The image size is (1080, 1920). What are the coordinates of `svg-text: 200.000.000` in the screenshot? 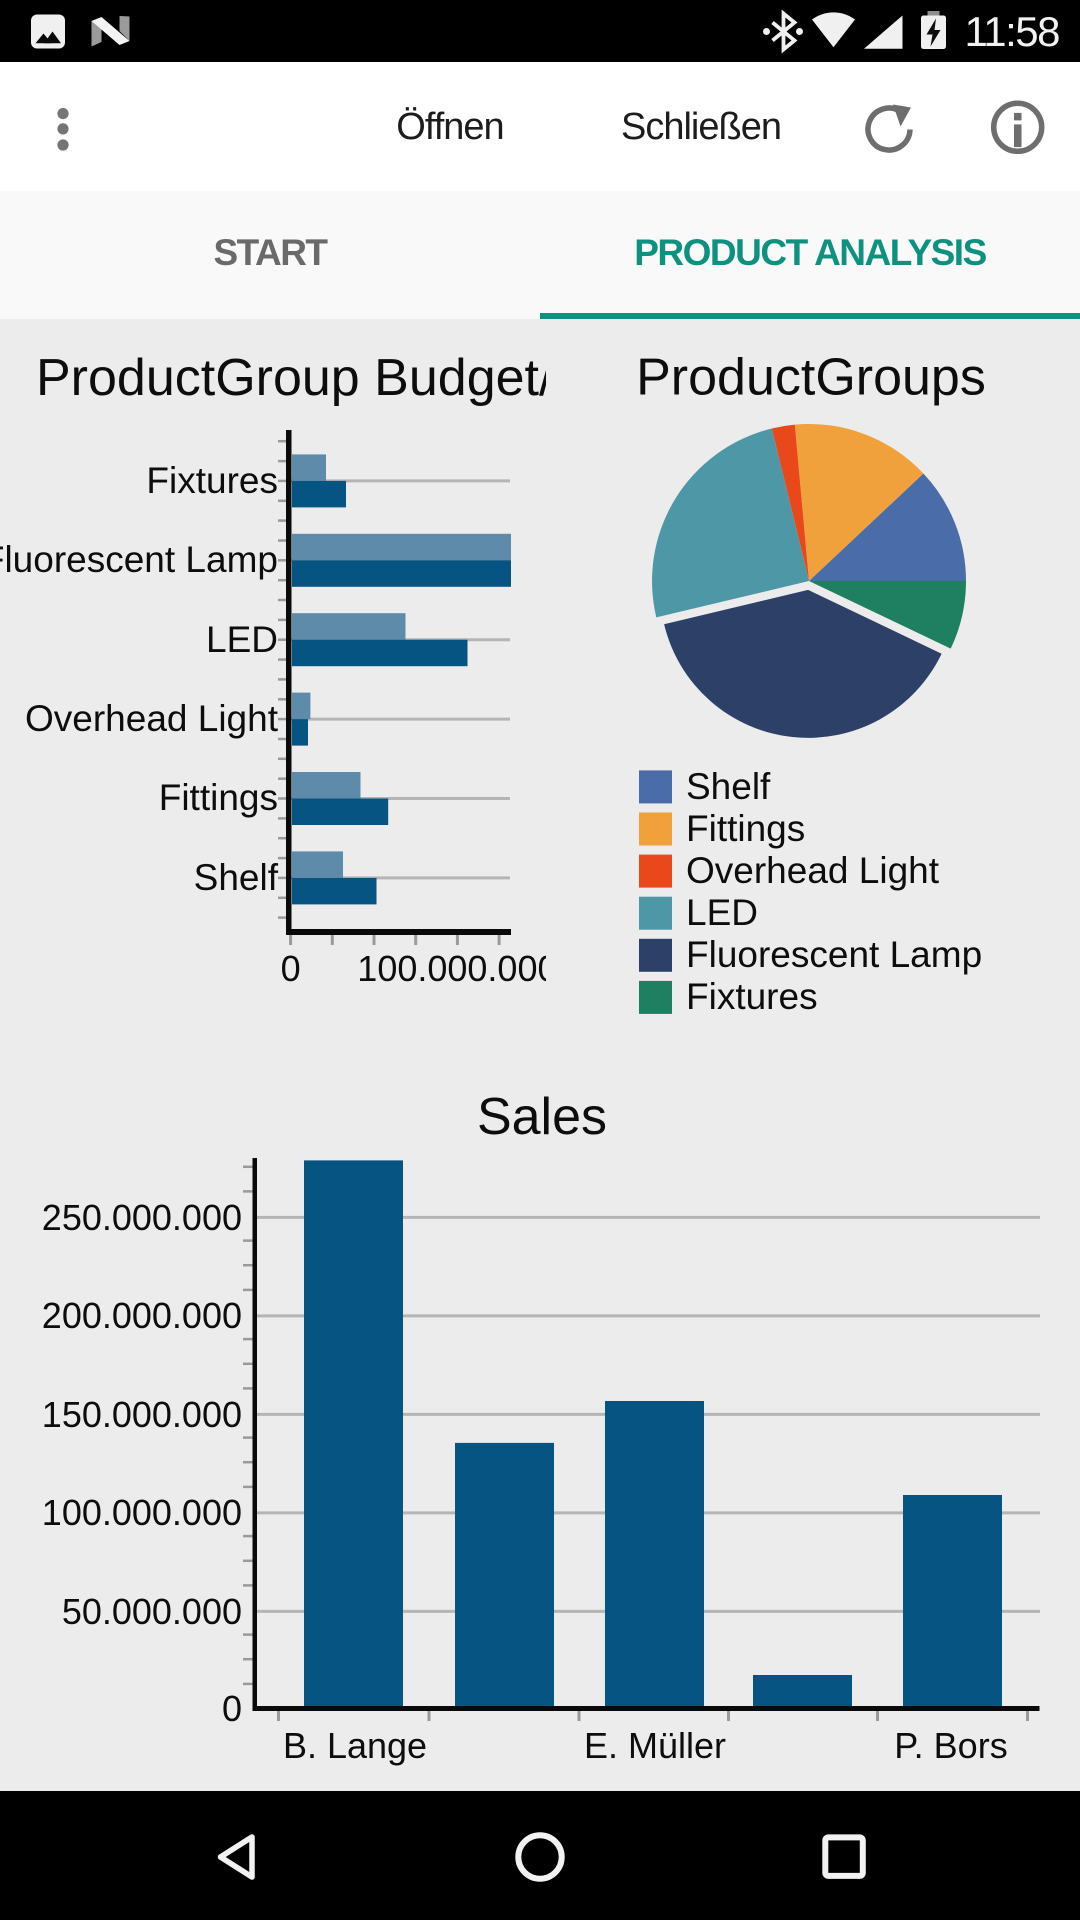 It's located at (142, 1315).